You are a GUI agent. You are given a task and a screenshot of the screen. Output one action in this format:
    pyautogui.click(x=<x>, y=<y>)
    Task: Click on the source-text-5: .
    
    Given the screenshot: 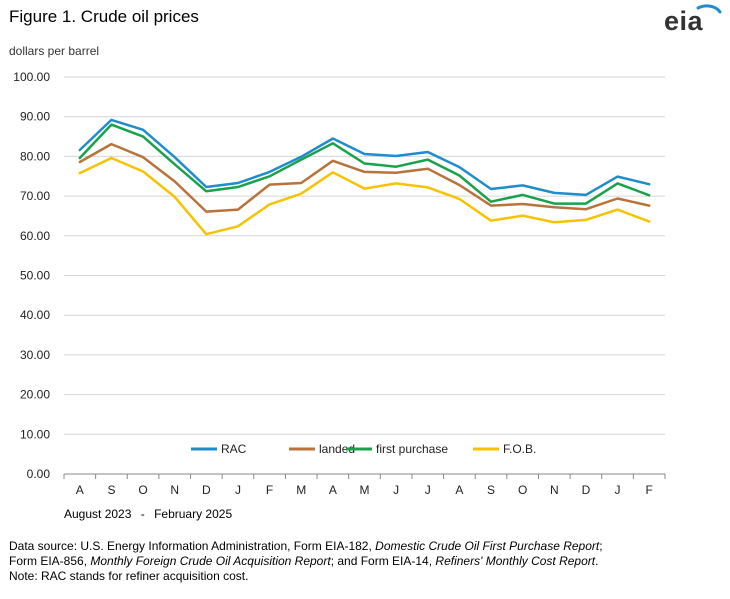 What is the action you would take?
    pyautogui.click(x=597, y=561)
    